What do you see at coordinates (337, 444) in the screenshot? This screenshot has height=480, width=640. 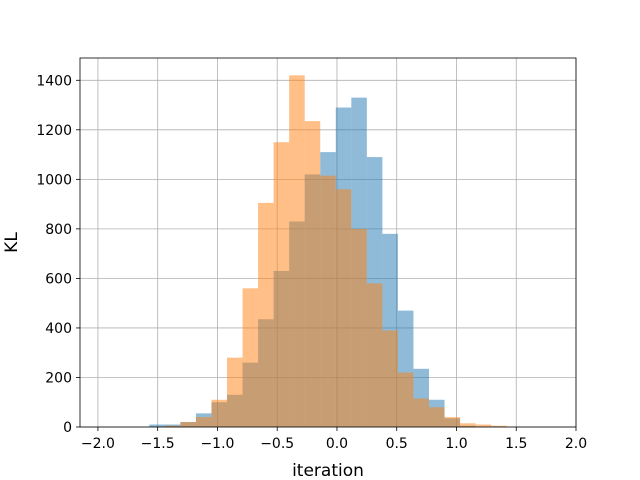 I see `x-tick-label-4: 0.0` at bounding box center [337, 444].